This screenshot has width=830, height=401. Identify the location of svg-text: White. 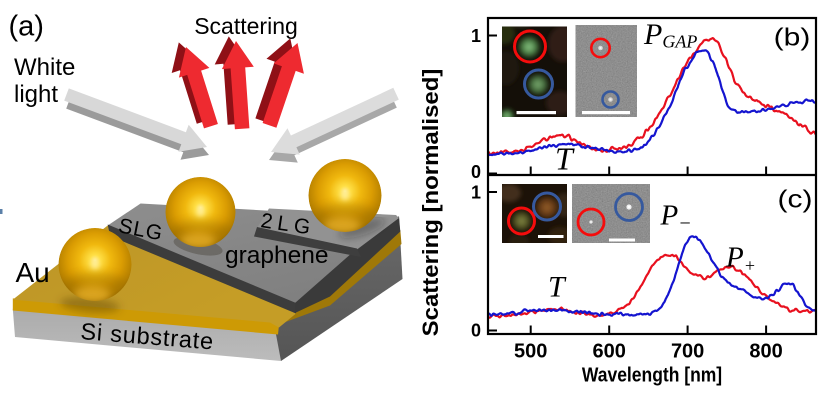
(44, 67).